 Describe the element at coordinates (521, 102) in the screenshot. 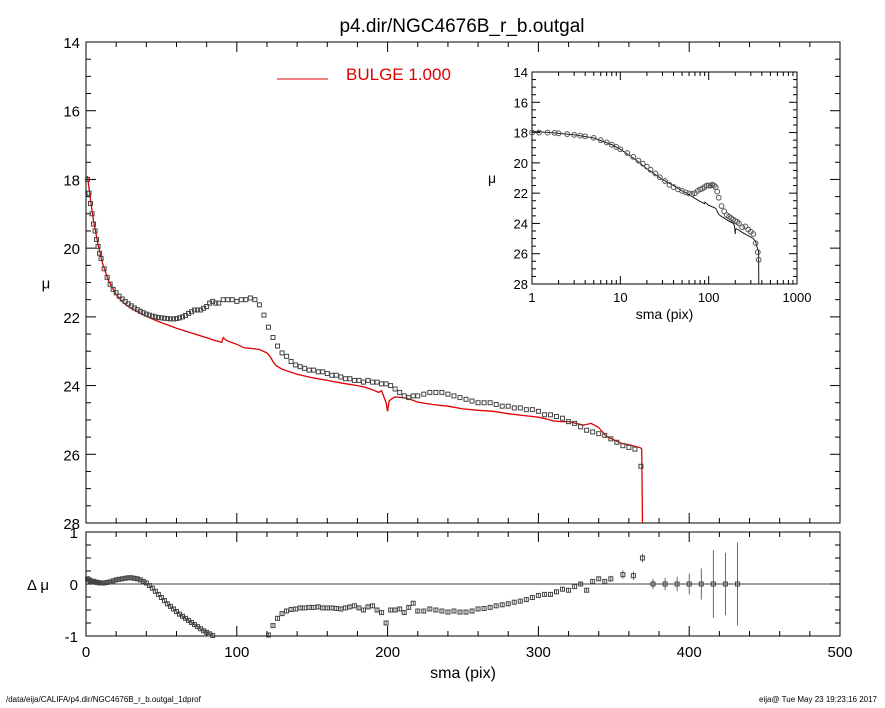

I see `inset-y-tick-label: 16` at that location.